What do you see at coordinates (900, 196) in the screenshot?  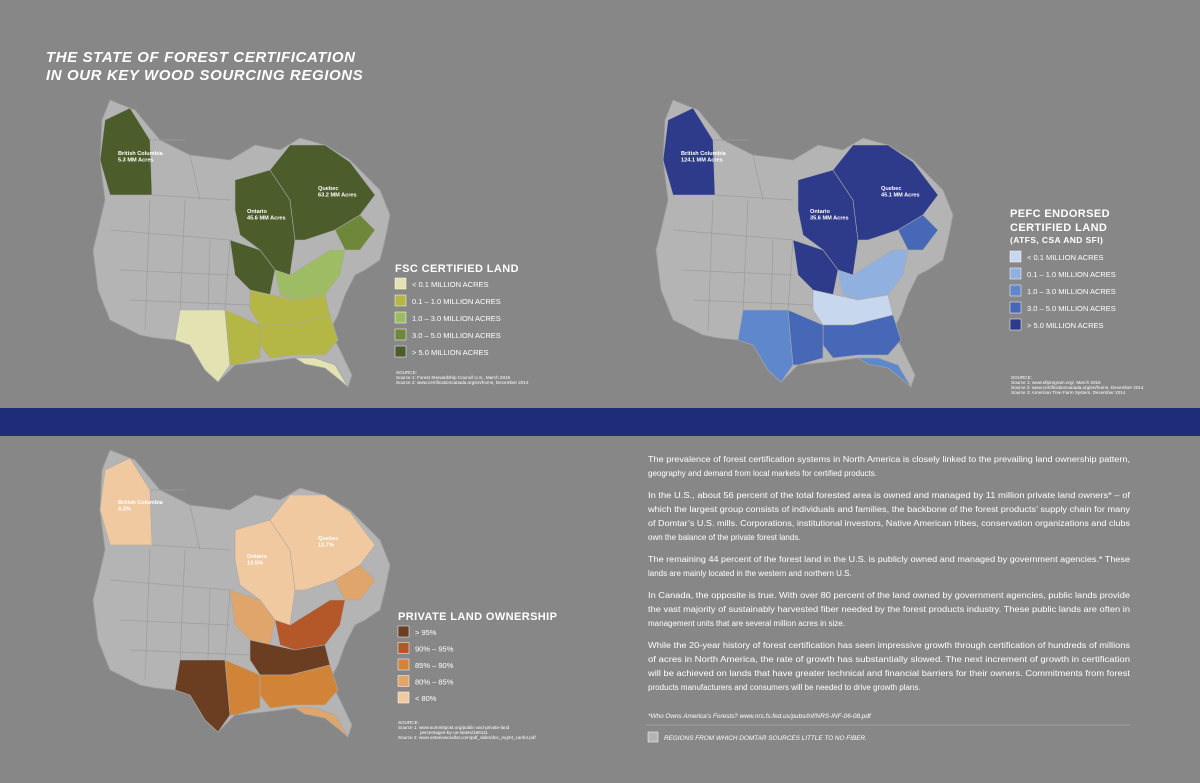 I see `map-label-value: 45.1 MM Acres` at bounding box center [900, 196].